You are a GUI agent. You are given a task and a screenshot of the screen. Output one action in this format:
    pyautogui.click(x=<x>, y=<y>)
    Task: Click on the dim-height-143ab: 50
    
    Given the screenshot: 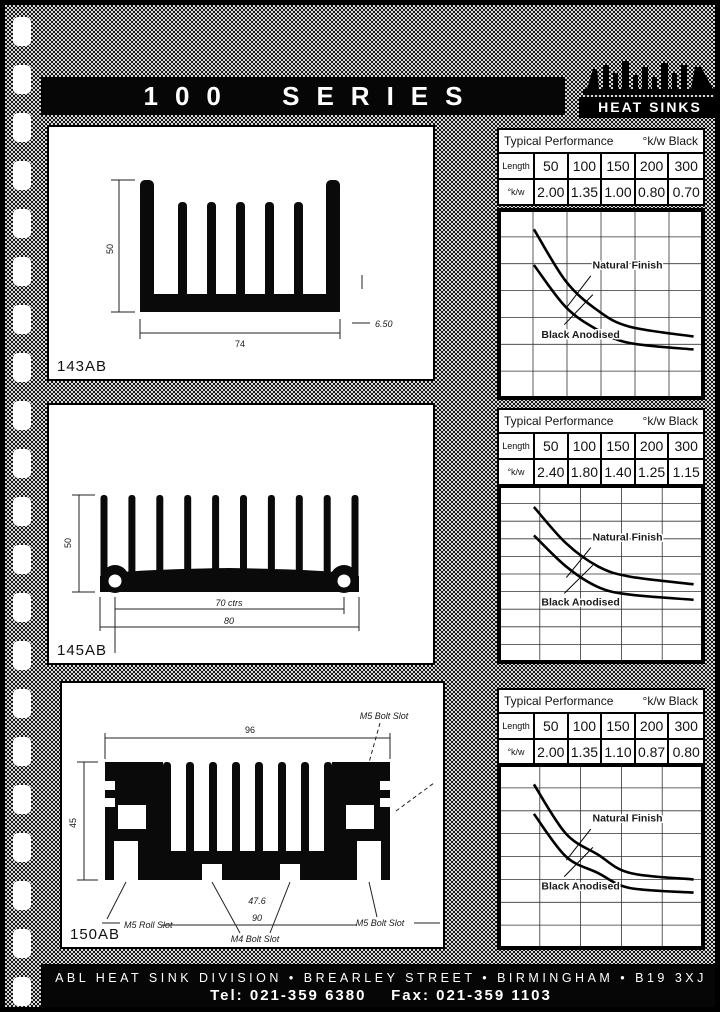 What is the action you would take?
    pyautogui.click(x=110, y=249)
    